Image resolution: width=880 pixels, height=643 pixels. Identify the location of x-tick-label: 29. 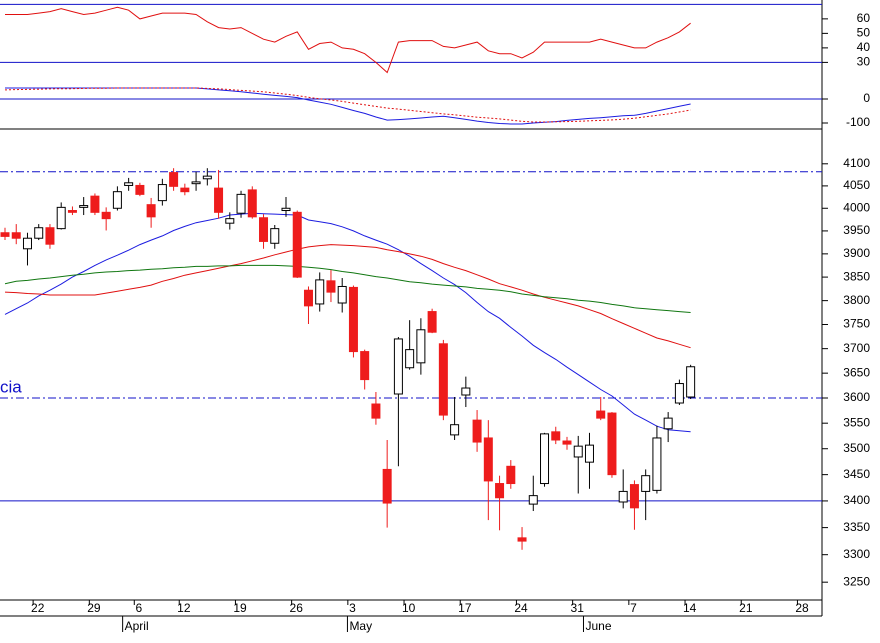
(94, 608).